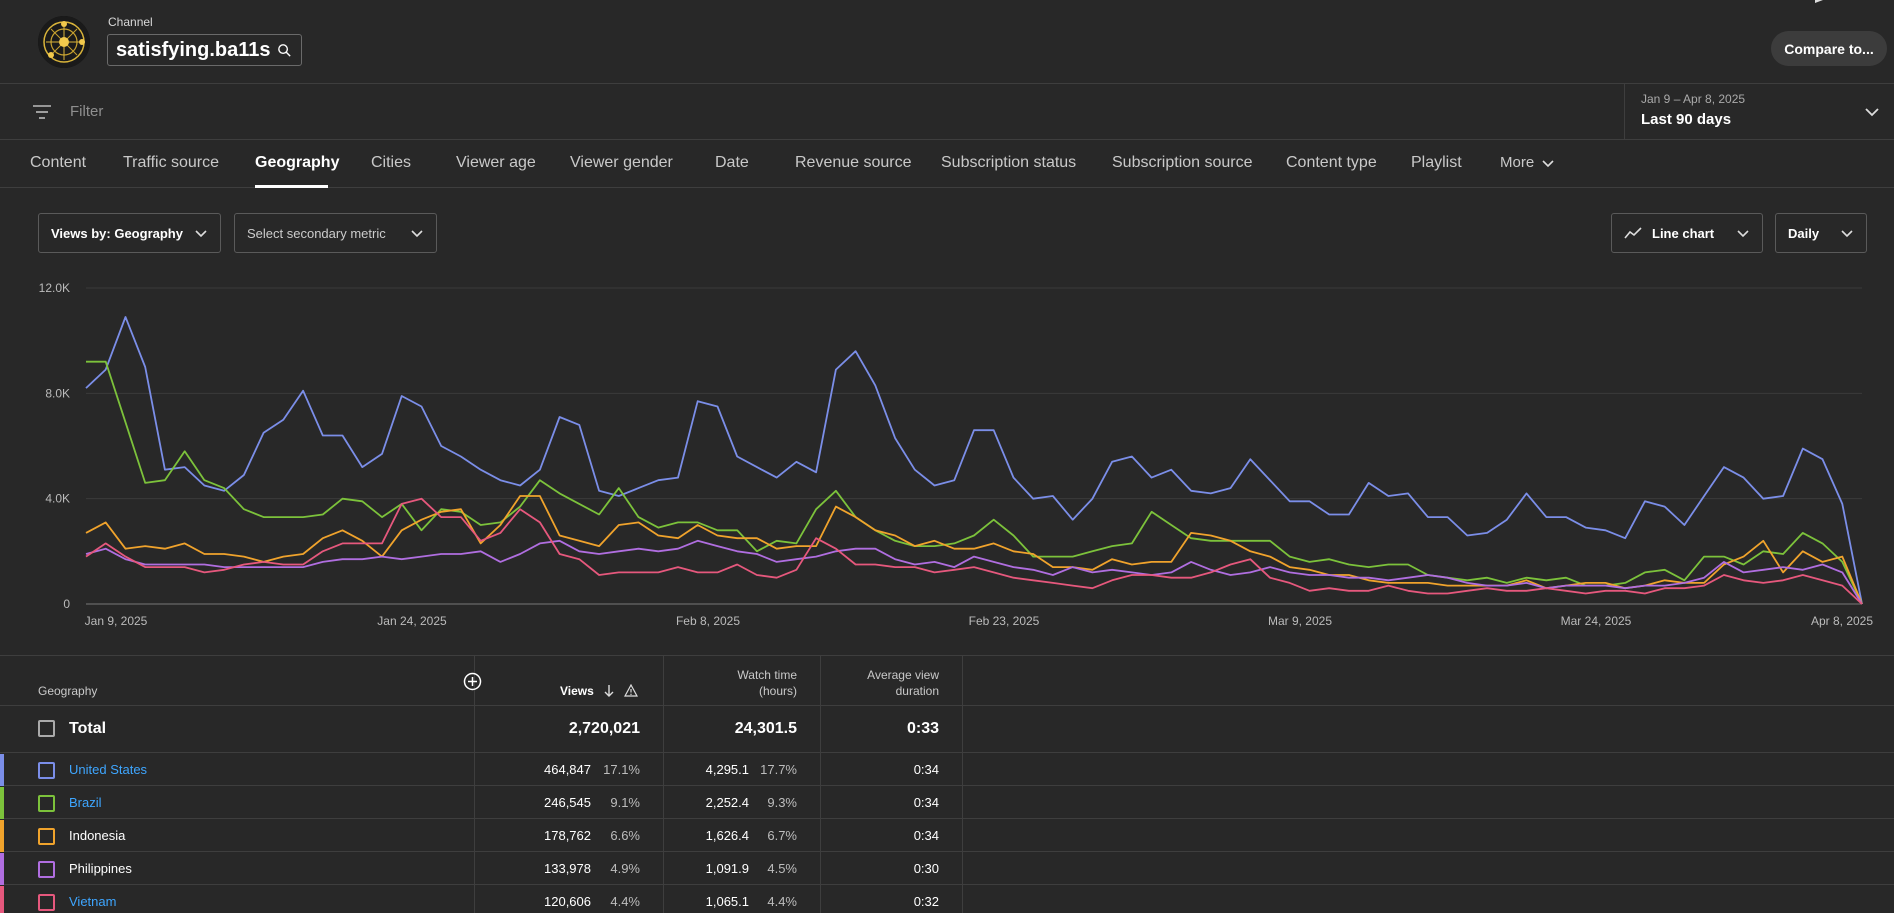 The image size is (1894, 913). I want to click on row-watch-time-pct: 17.7%, so click(778, 769).